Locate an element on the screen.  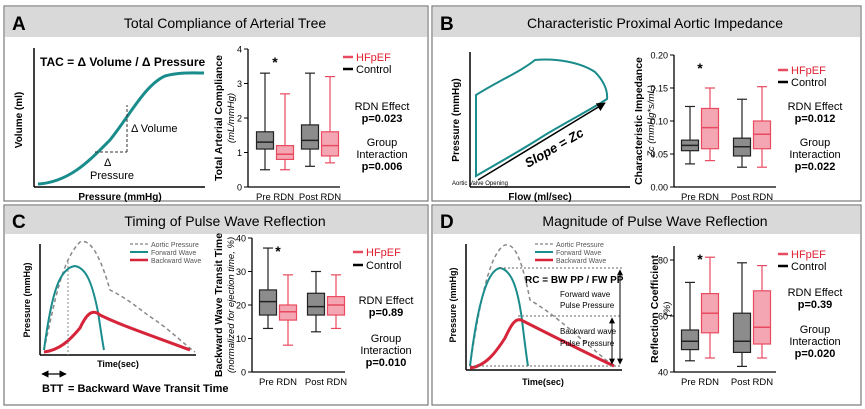
panel-a-title: Total Compliance of Arterial Tree is located at coordinates (225, 23).